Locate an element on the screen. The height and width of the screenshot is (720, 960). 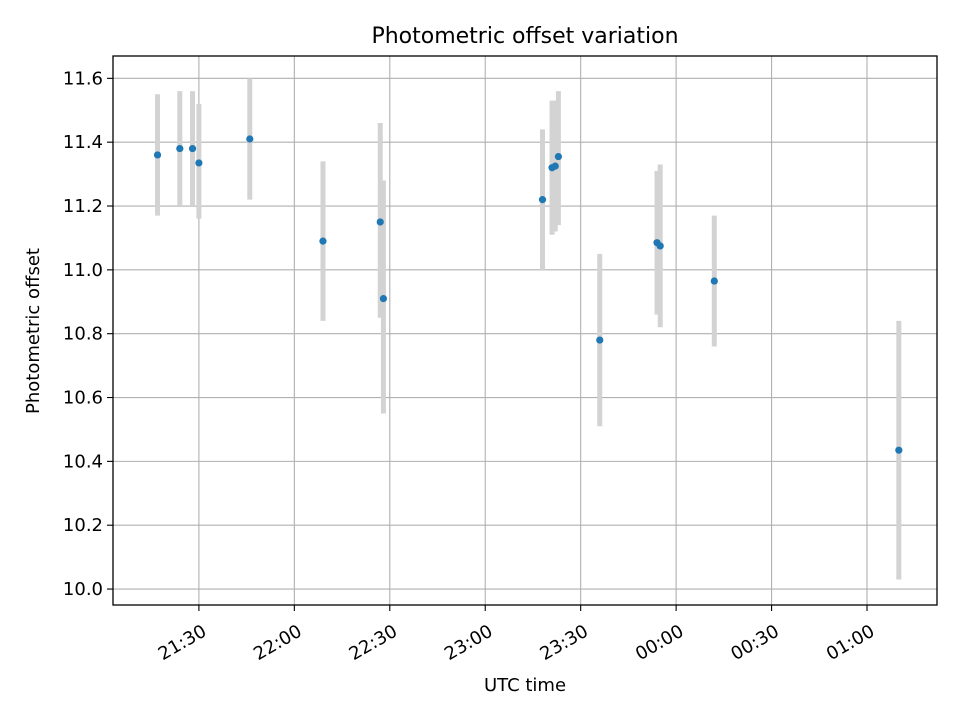
y-tick-label: 11.4 is located at coordinates (83, 142).